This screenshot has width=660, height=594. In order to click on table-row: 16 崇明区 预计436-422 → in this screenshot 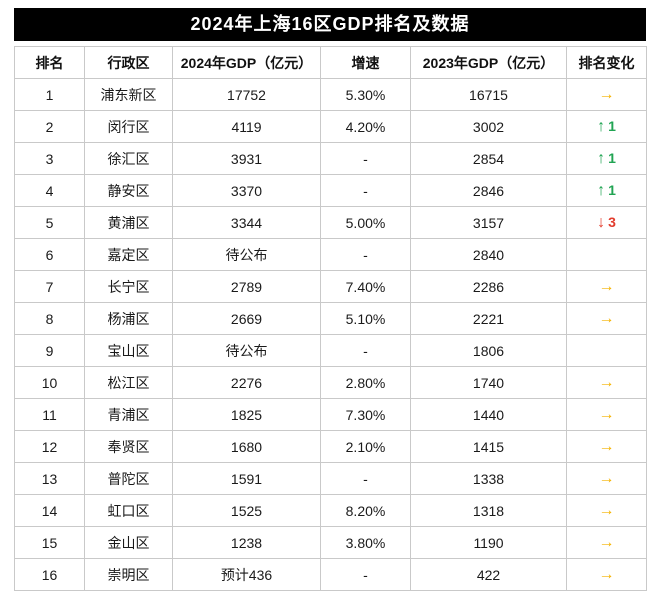, I will do `click(330, 574)`.